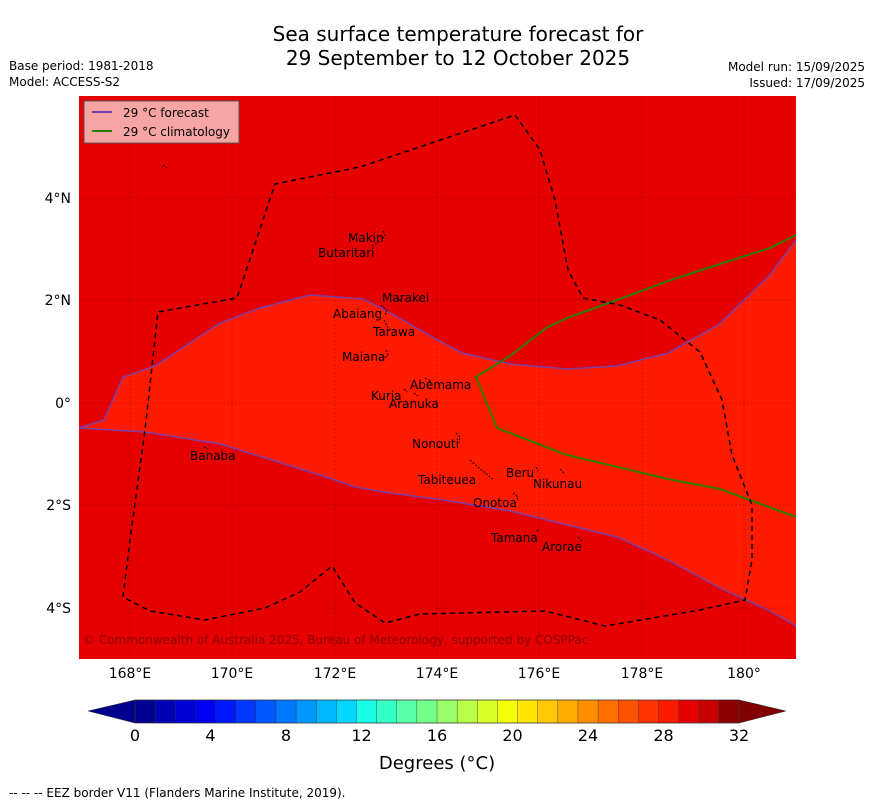 Image resolution: width=873 pixels, height=804 pixels. I want to click on colorbar, so click(437, 711).